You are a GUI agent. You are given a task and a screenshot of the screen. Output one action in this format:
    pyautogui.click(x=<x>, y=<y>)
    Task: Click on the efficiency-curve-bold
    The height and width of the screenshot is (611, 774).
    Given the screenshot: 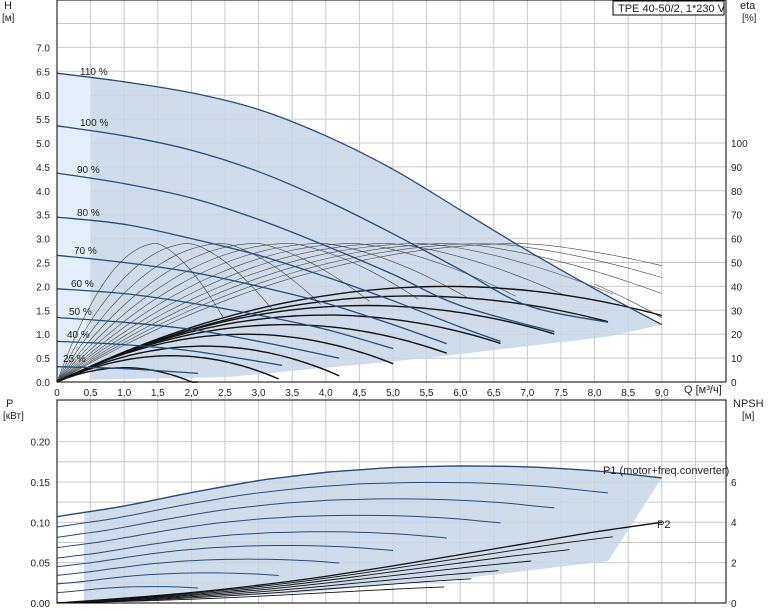 What is the action you would take?
    pyautogui.click(x=198, y=364)
    